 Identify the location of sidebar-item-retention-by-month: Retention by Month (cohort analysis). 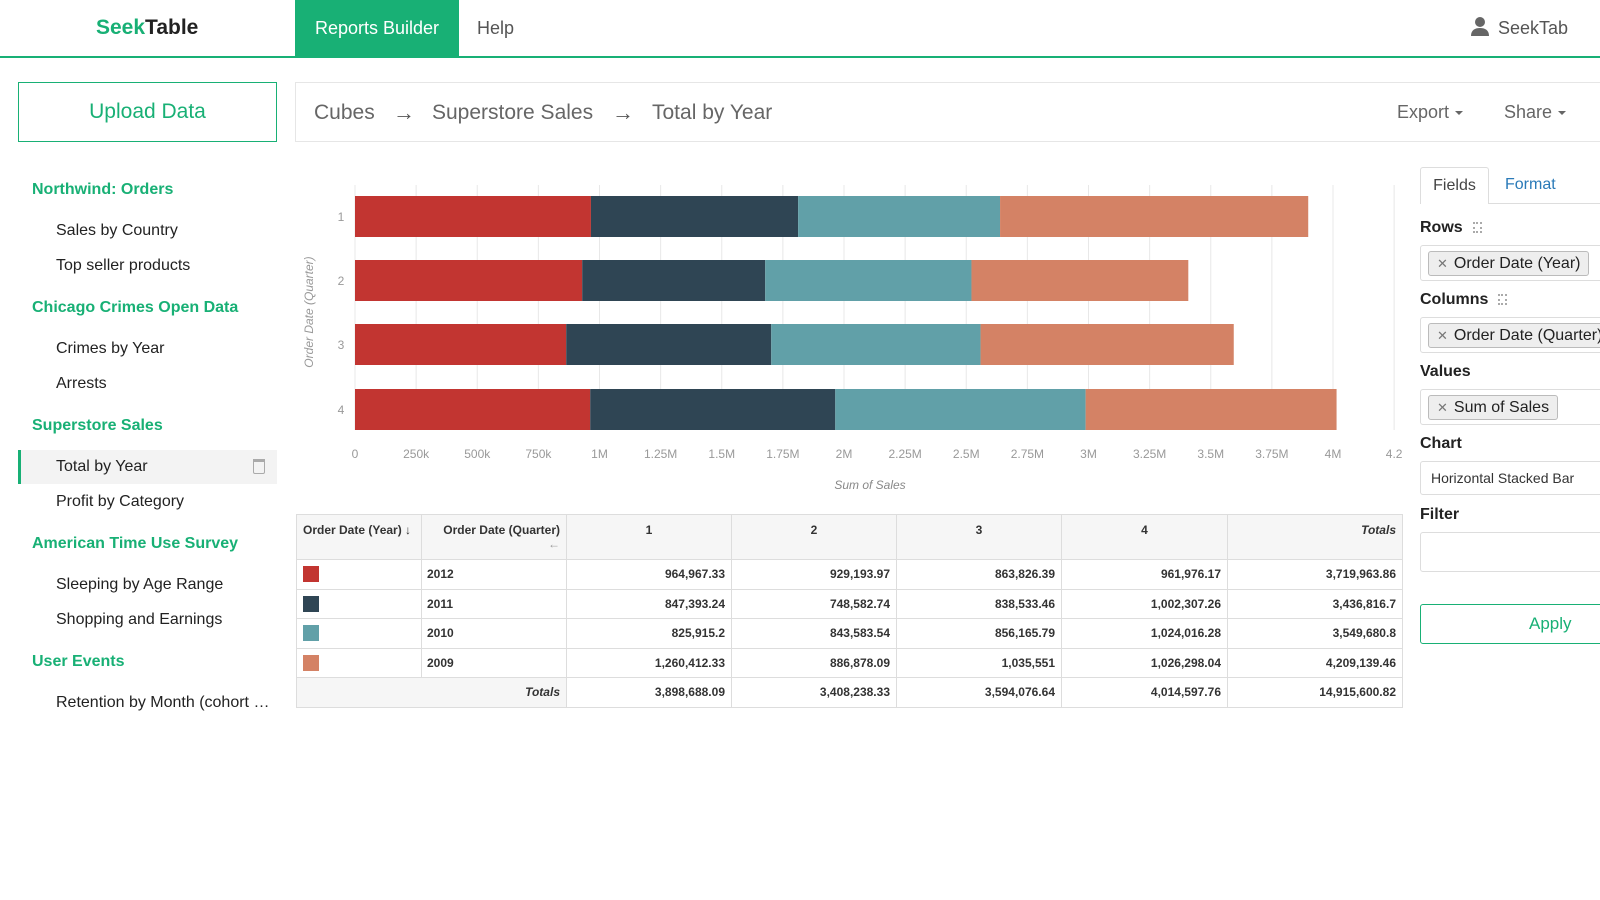
(166, 702).